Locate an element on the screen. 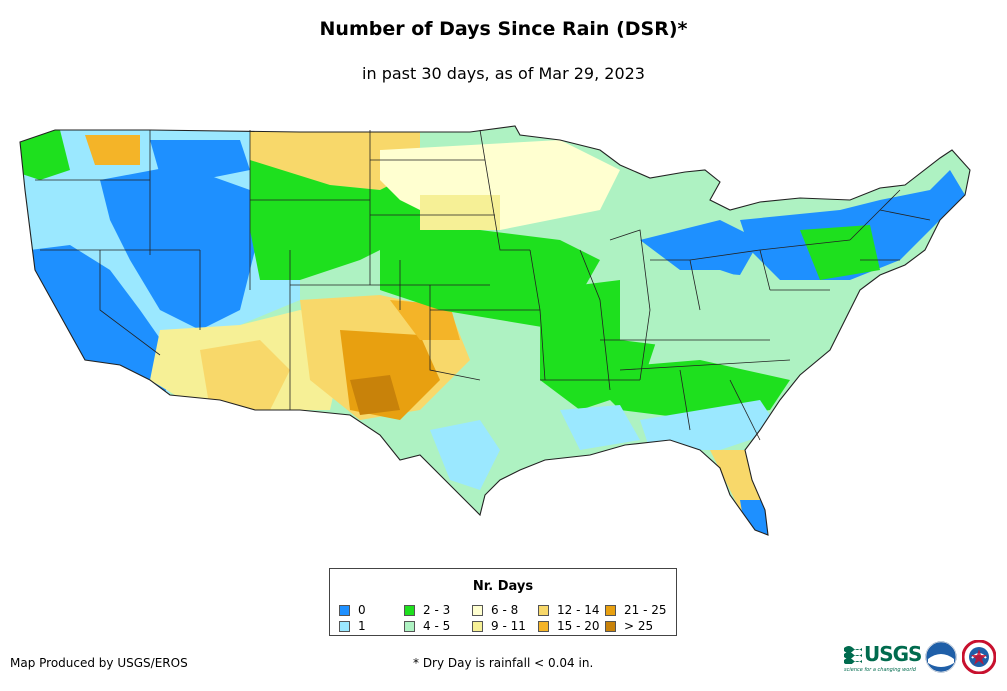 The width and height of the screenshot is (1007, 691). map-credit: Map Produced by USGS/EROS is located at coordinates (99, 663).